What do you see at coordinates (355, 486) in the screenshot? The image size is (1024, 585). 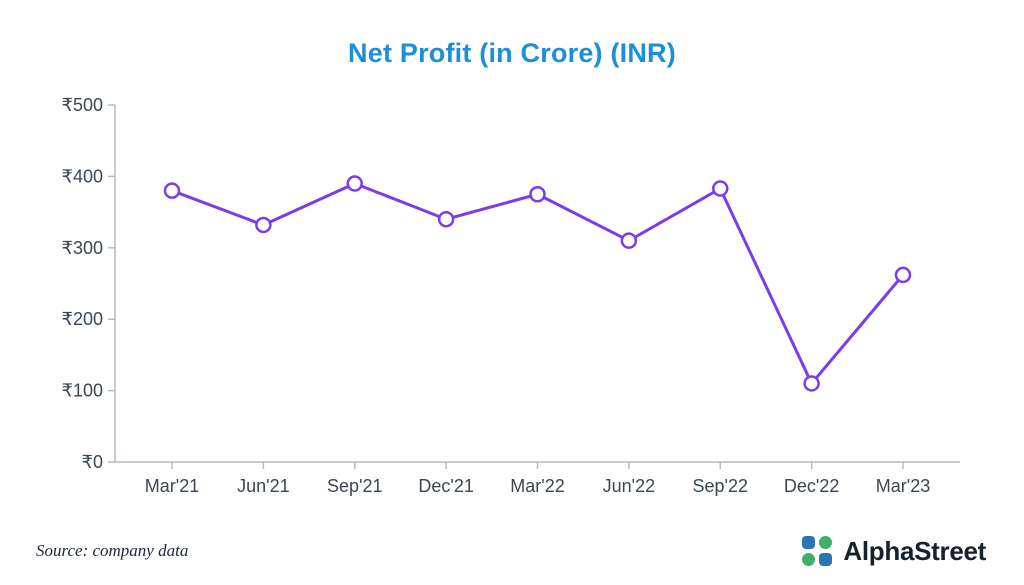 I see `x-tick-label: Sep'21` at bounding box center [355, 486].